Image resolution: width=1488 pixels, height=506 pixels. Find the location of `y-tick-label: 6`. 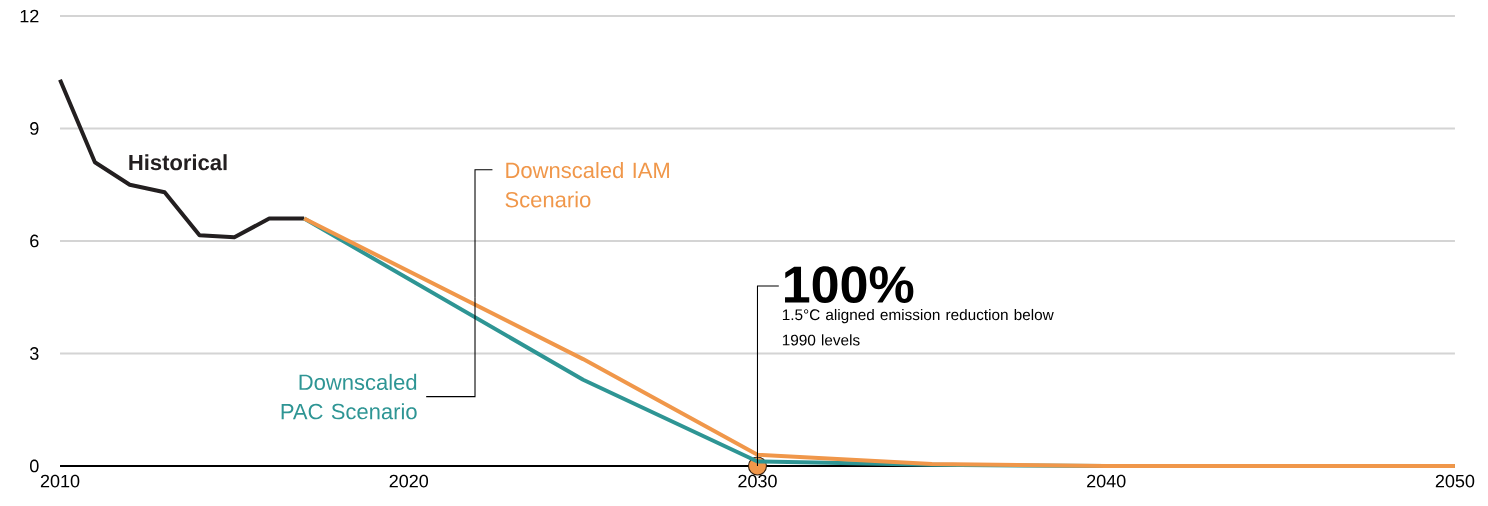

y-tick-label: 6 is located at coordinates (34, 241).